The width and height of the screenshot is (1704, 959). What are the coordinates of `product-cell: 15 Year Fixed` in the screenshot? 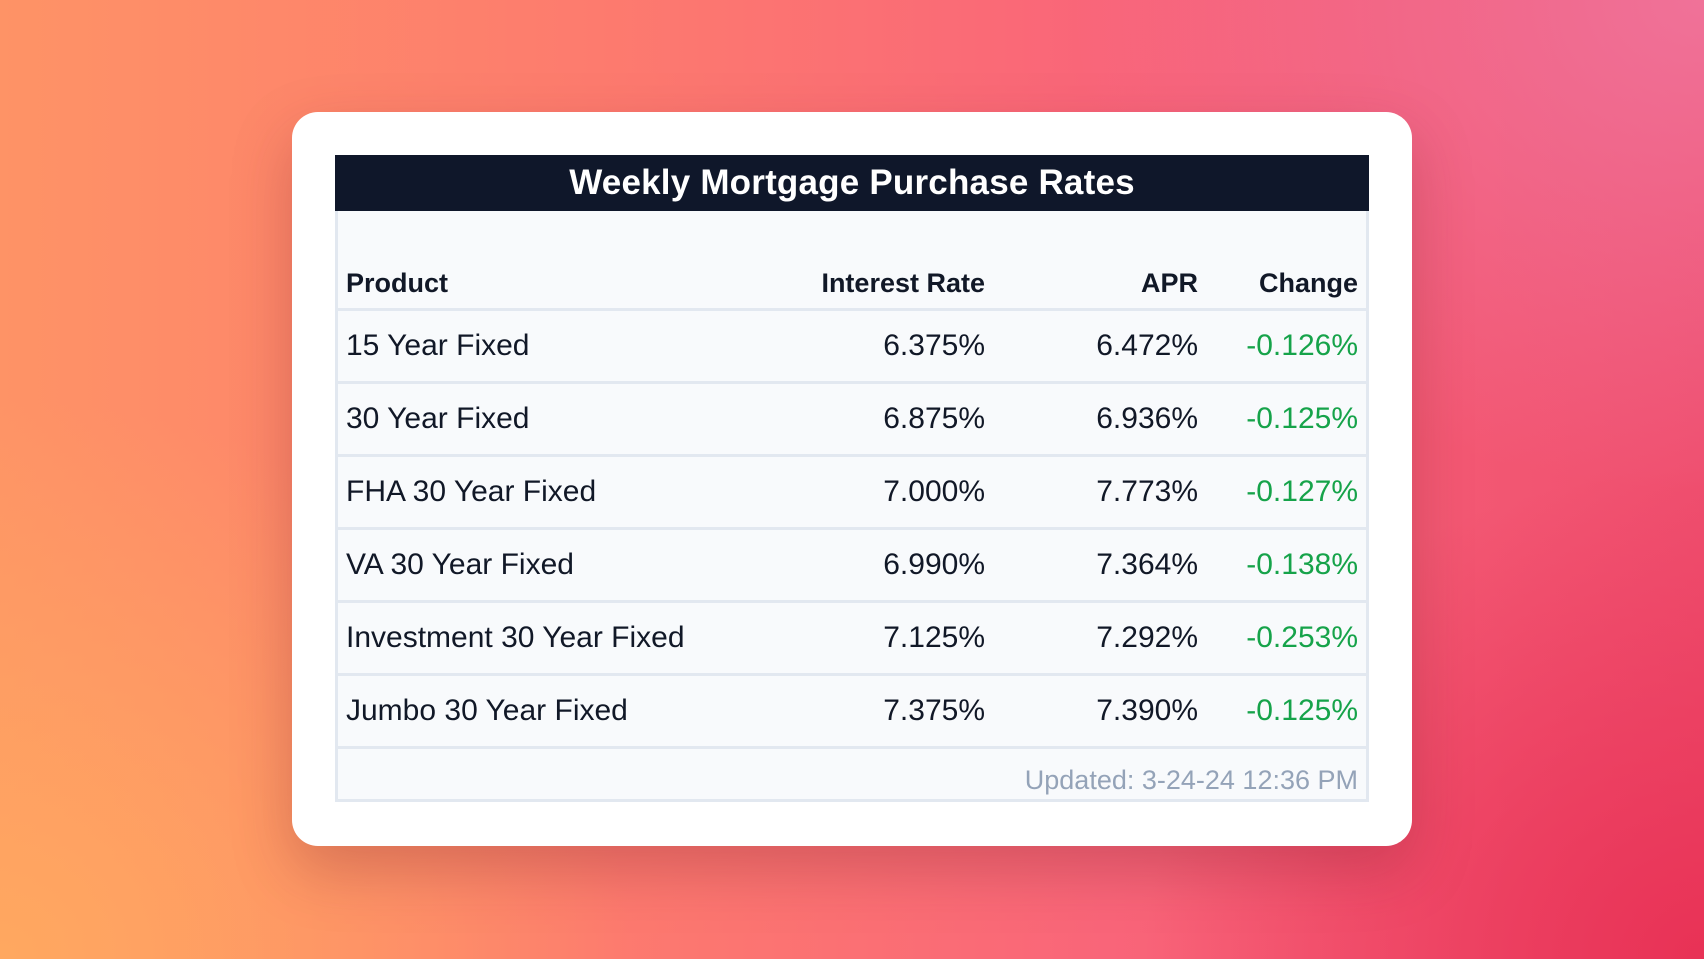 It's located at (561, 346).